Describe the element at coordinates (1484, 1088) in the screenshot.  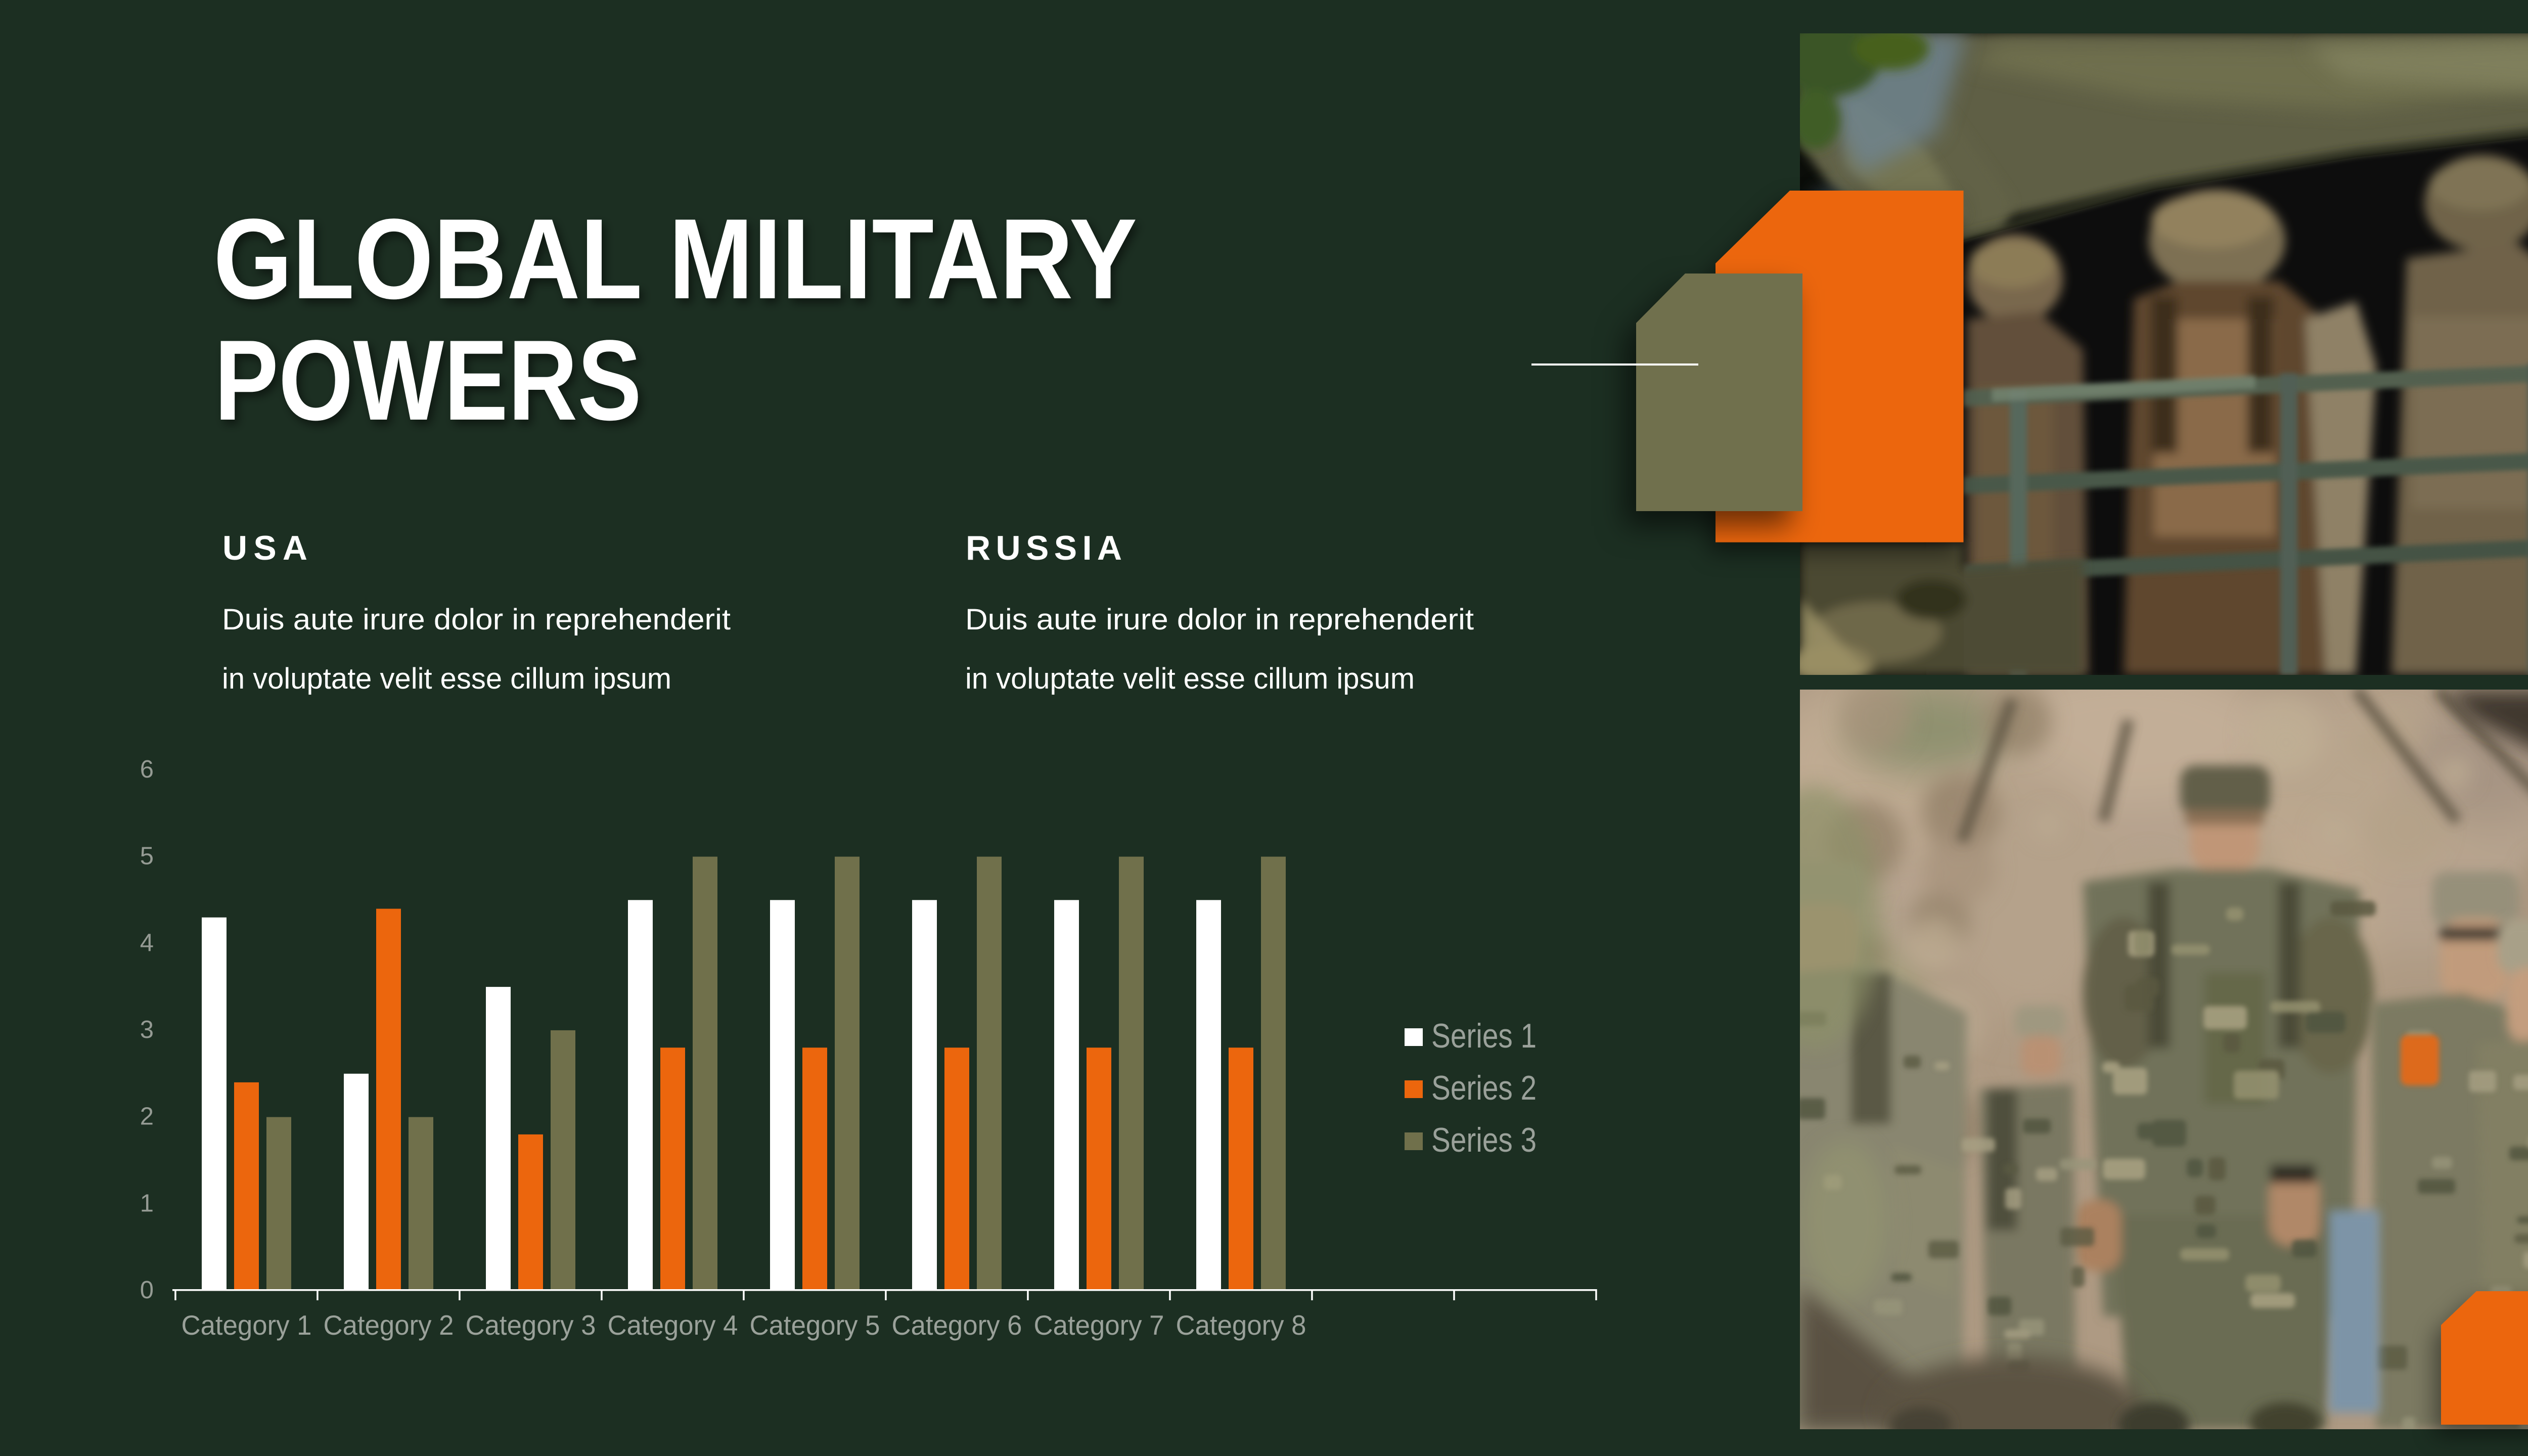
I see `svg-text: Series 2` at that location.